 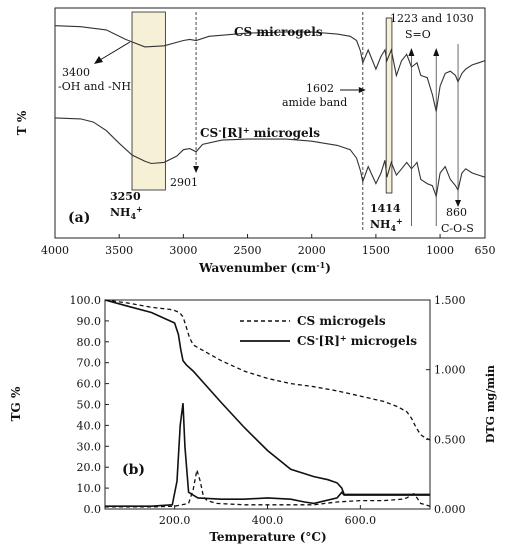 I want to click on panel-b-right-y-tick-label: 0.500, so click(x=450, y=439).